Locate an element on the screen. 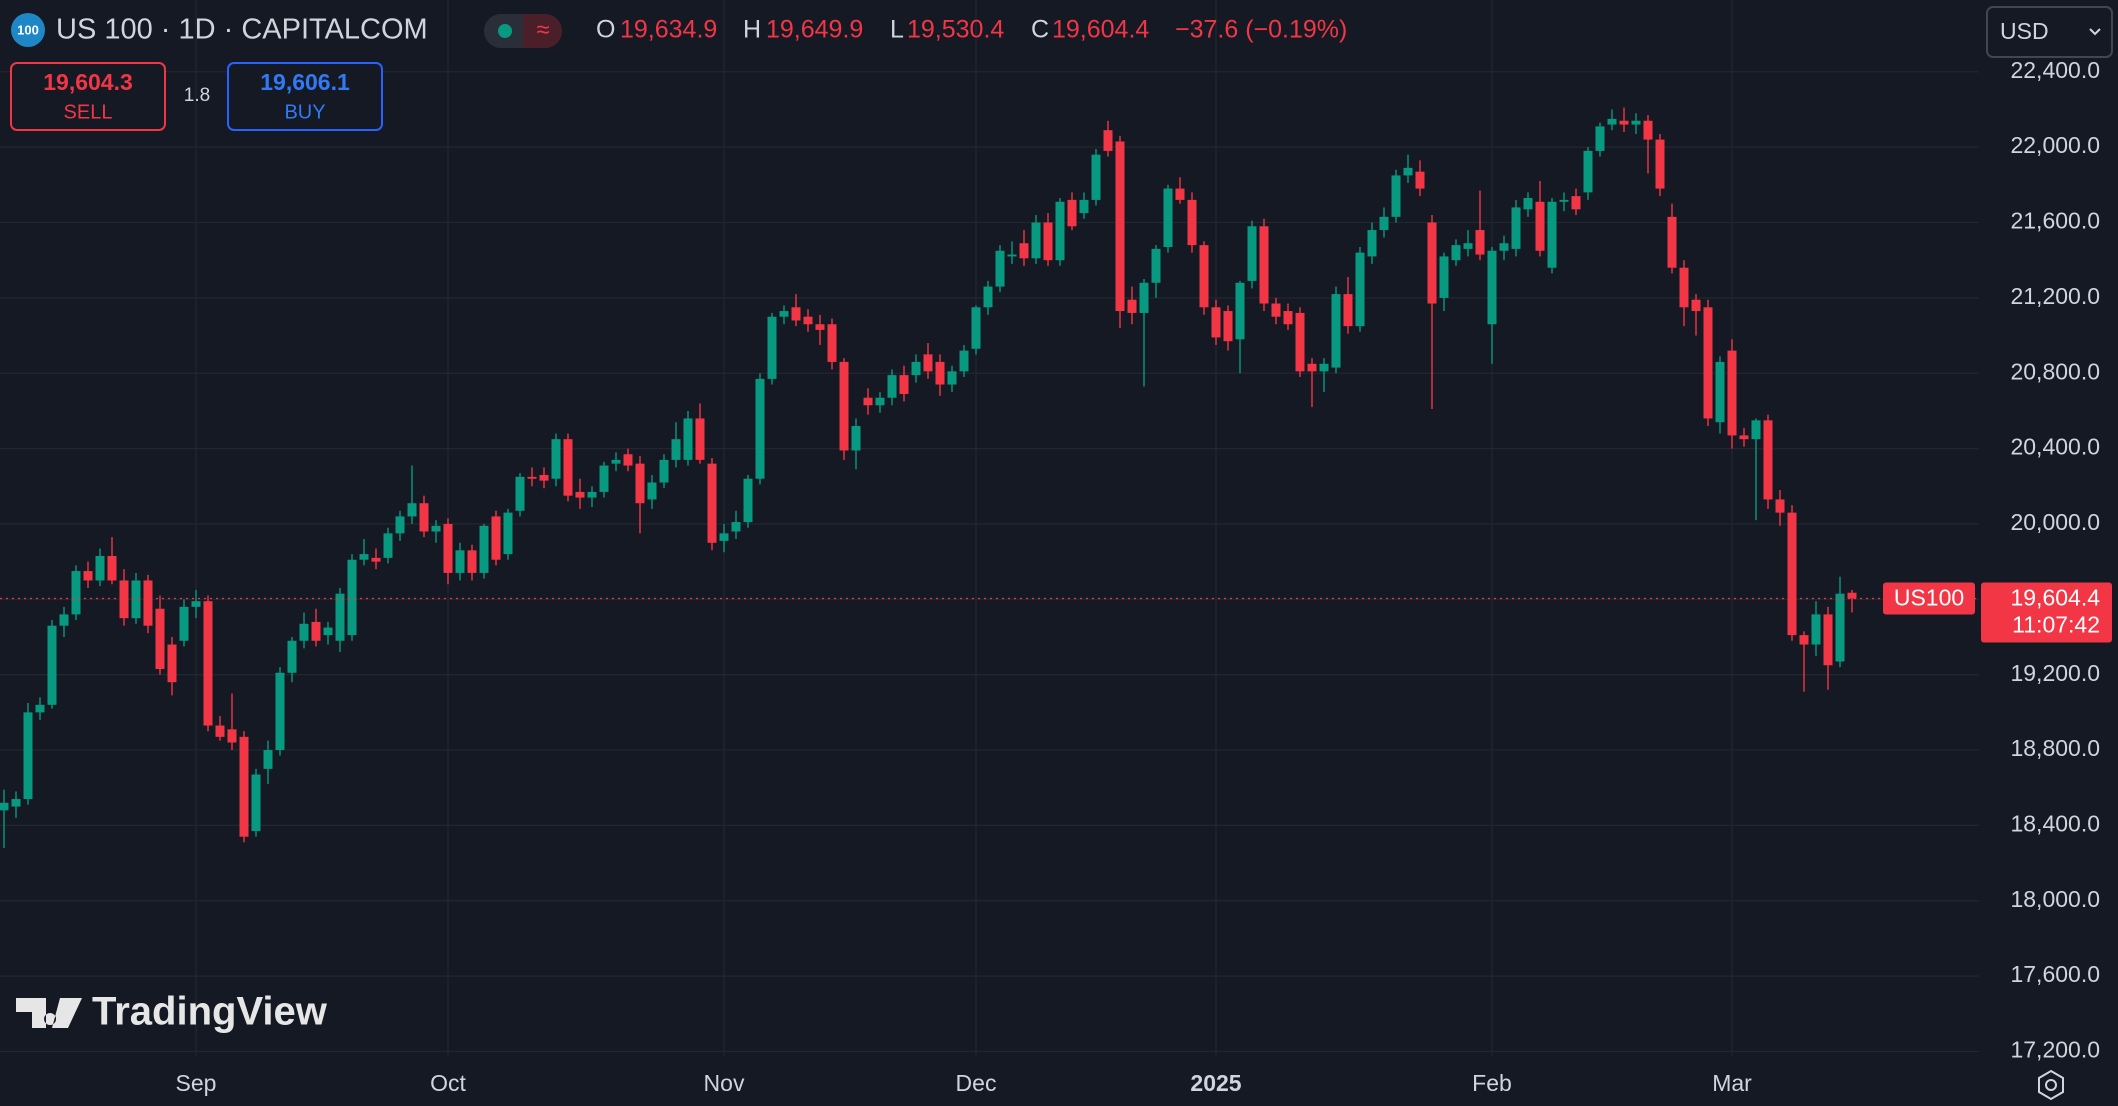  currency-box is located at coordinates (2049, 32).